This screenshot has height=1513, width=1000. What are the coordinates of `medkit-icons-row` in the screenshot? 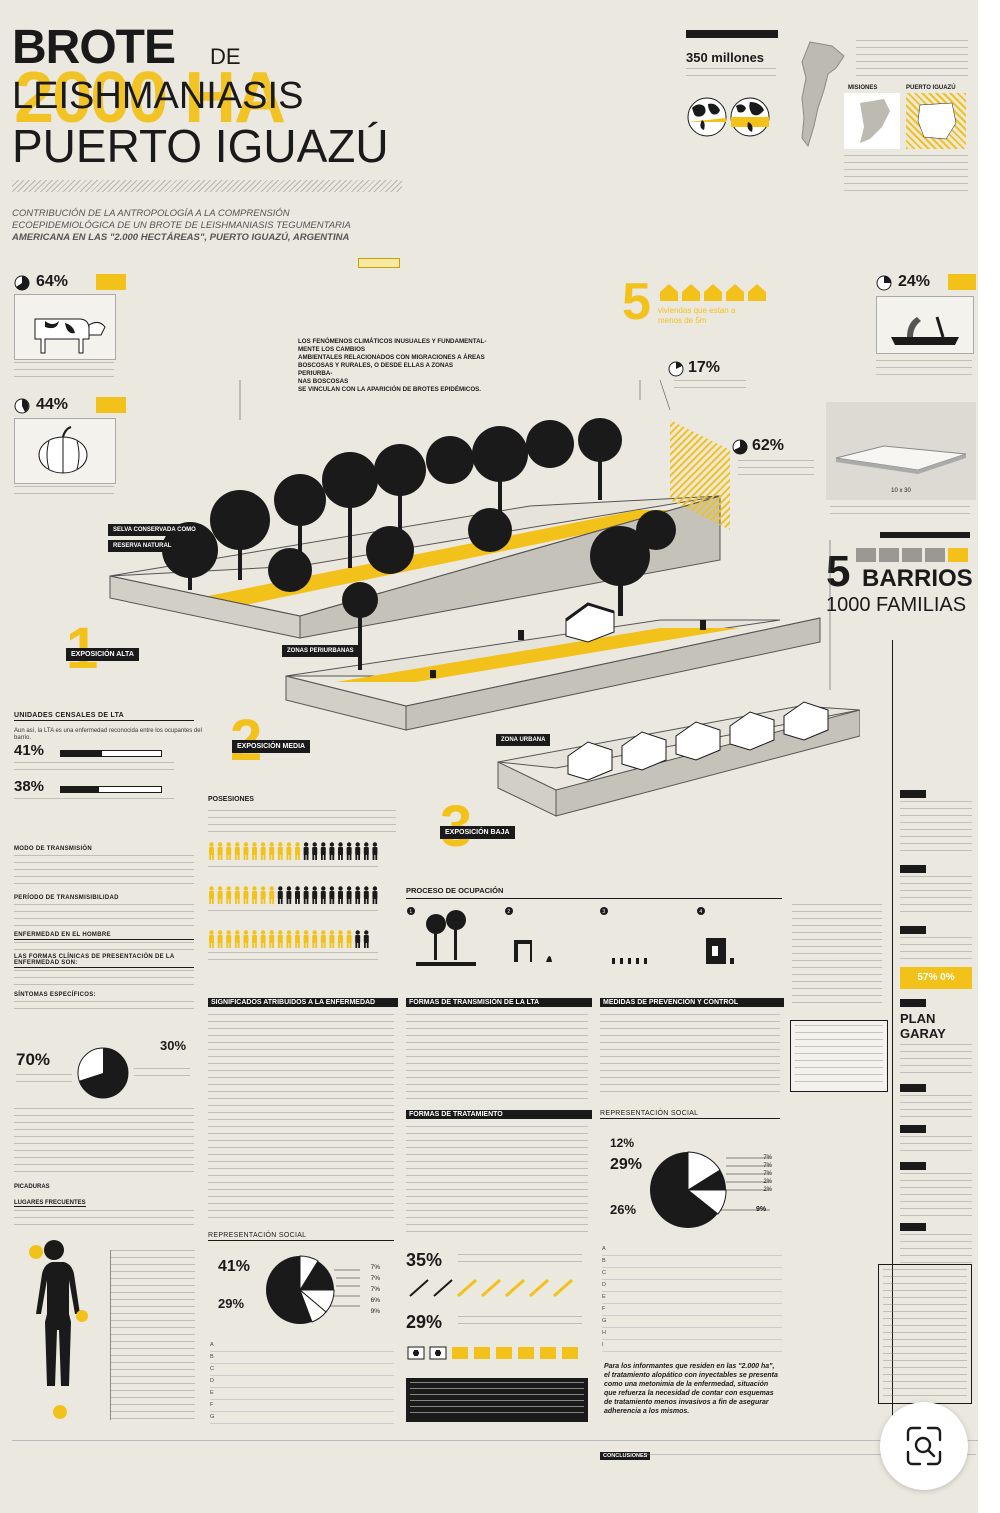 It's located at (492, 1353).